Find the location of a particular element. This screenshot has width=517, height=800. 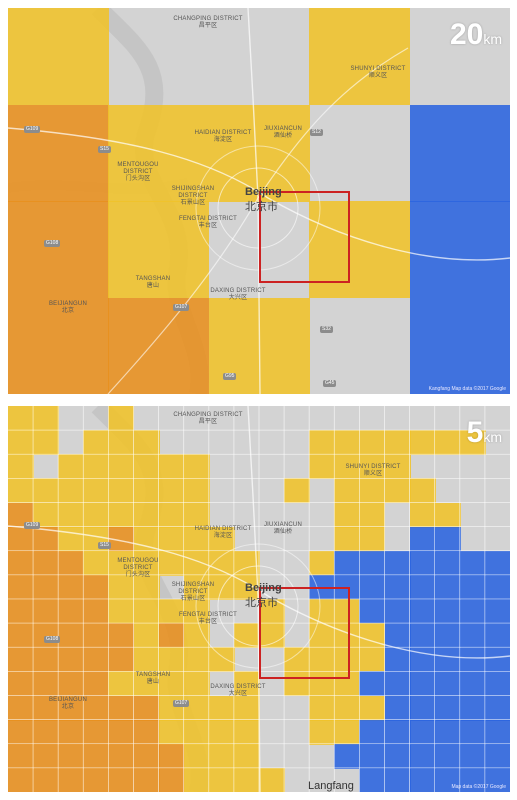

label-shunyi: Shunyi District 顺义区 is located at coordinates (378, 73).